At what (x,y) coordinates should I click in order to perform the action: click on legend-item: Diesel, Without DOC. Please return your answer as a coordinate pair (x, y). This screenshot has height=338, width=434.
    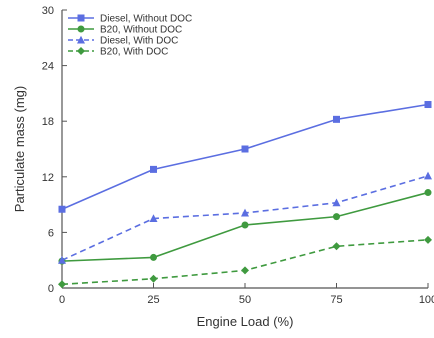
    Looking at the image, I should click on (130, 19).